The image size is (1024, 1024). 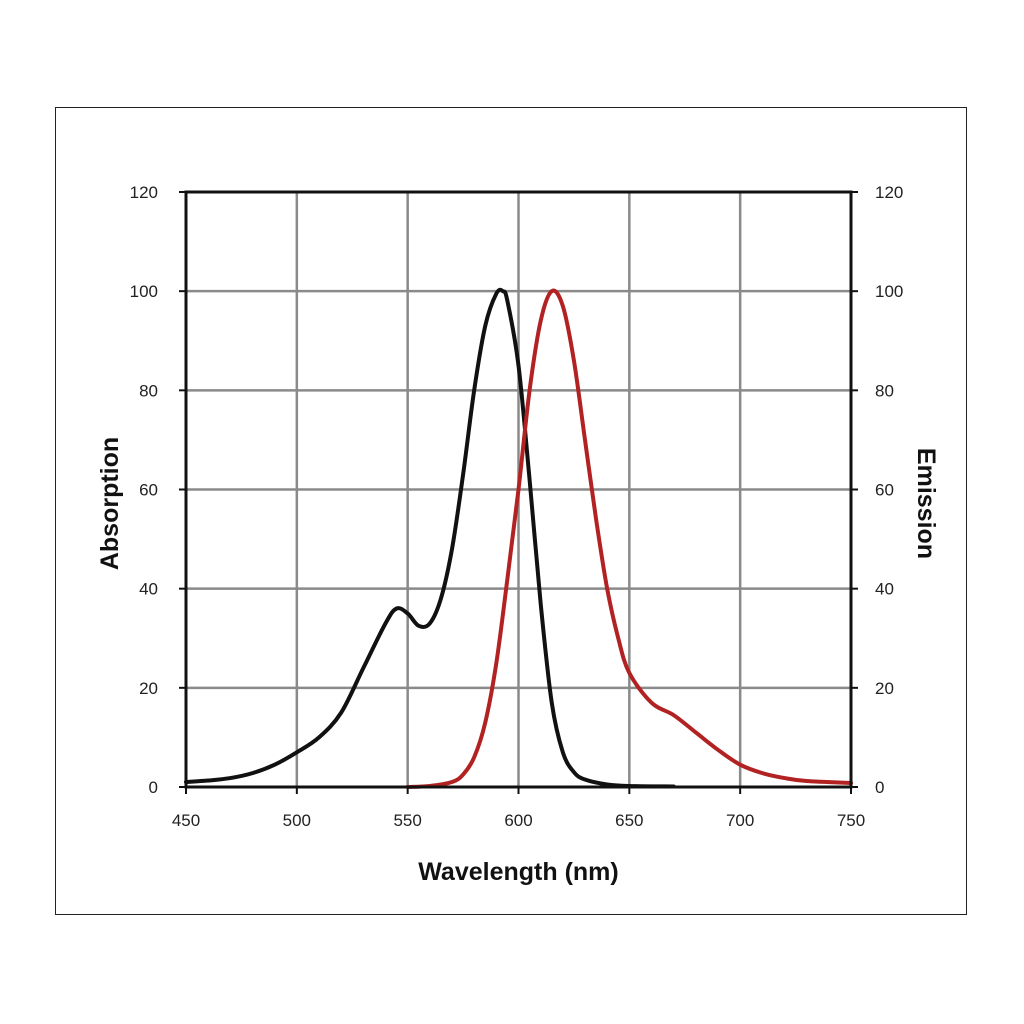 I want to click on y-tick-label-right: 100, so click(x=889, y=291).